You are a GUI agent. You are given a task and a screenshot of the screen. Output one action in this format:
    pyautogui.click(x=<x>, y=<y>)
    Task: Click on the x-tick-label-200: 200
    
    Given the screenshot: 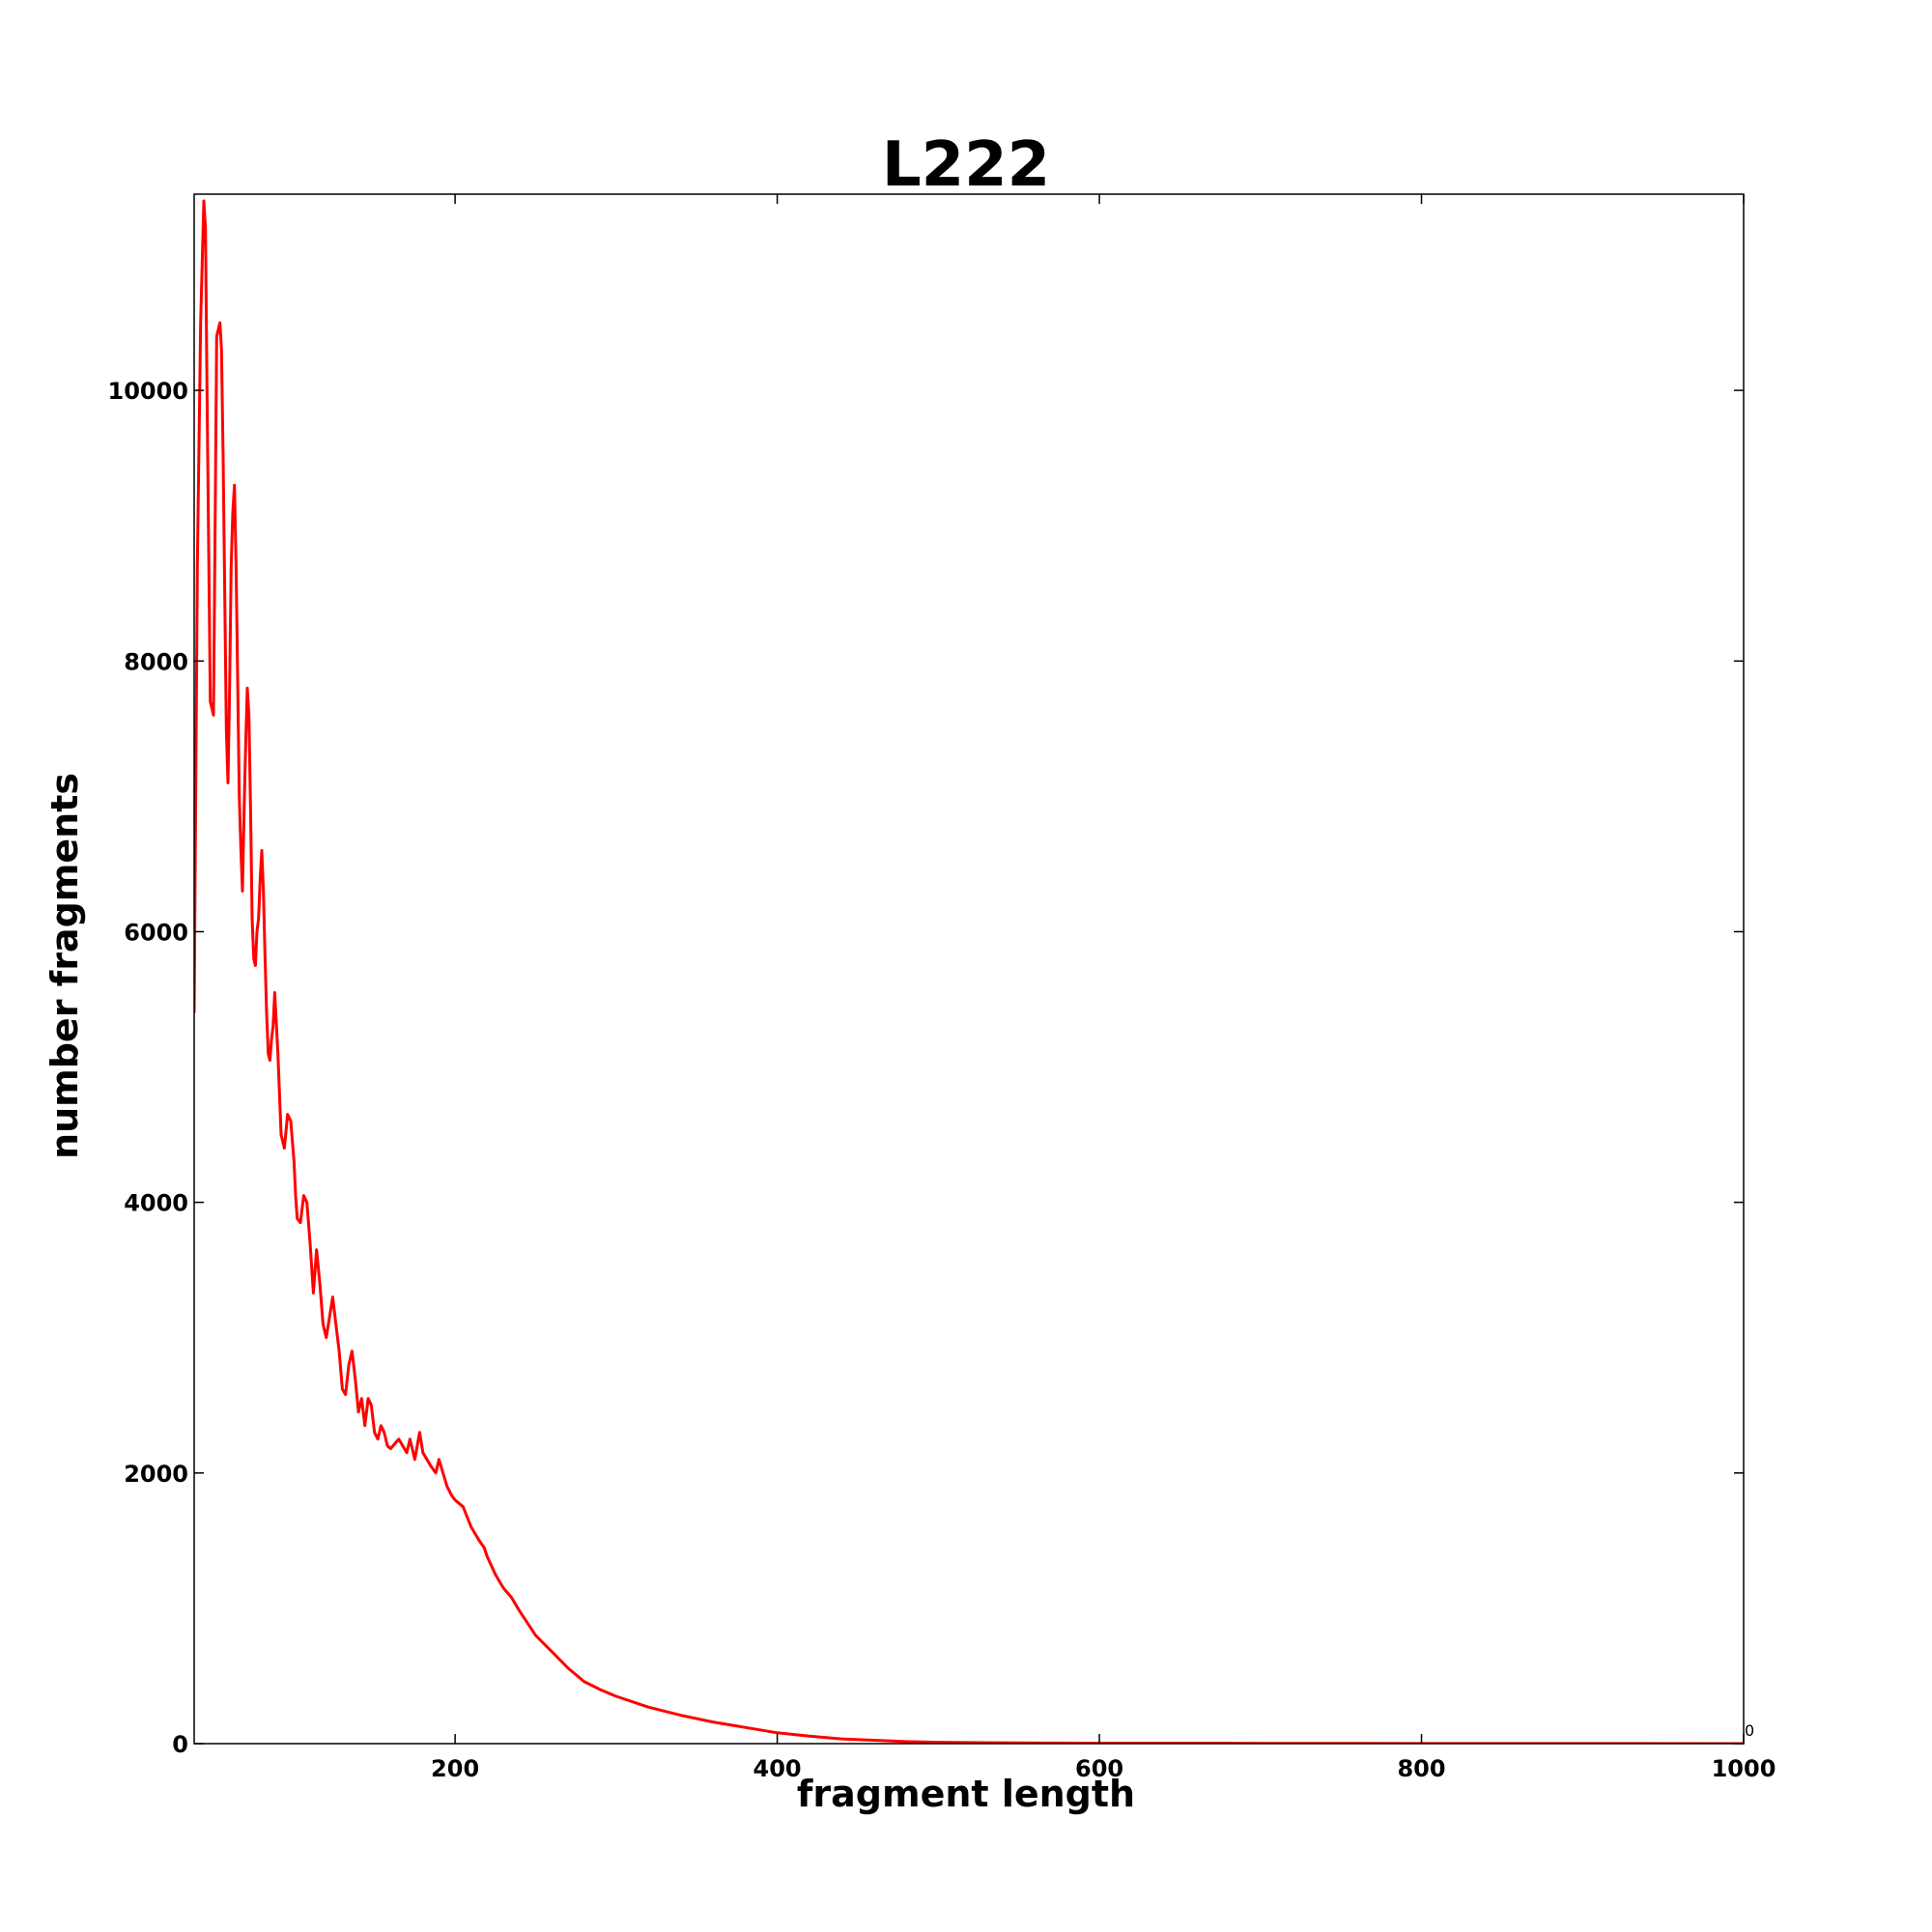 What is the action you would take?
    pyautogui.click(x=455, y=1768)
    